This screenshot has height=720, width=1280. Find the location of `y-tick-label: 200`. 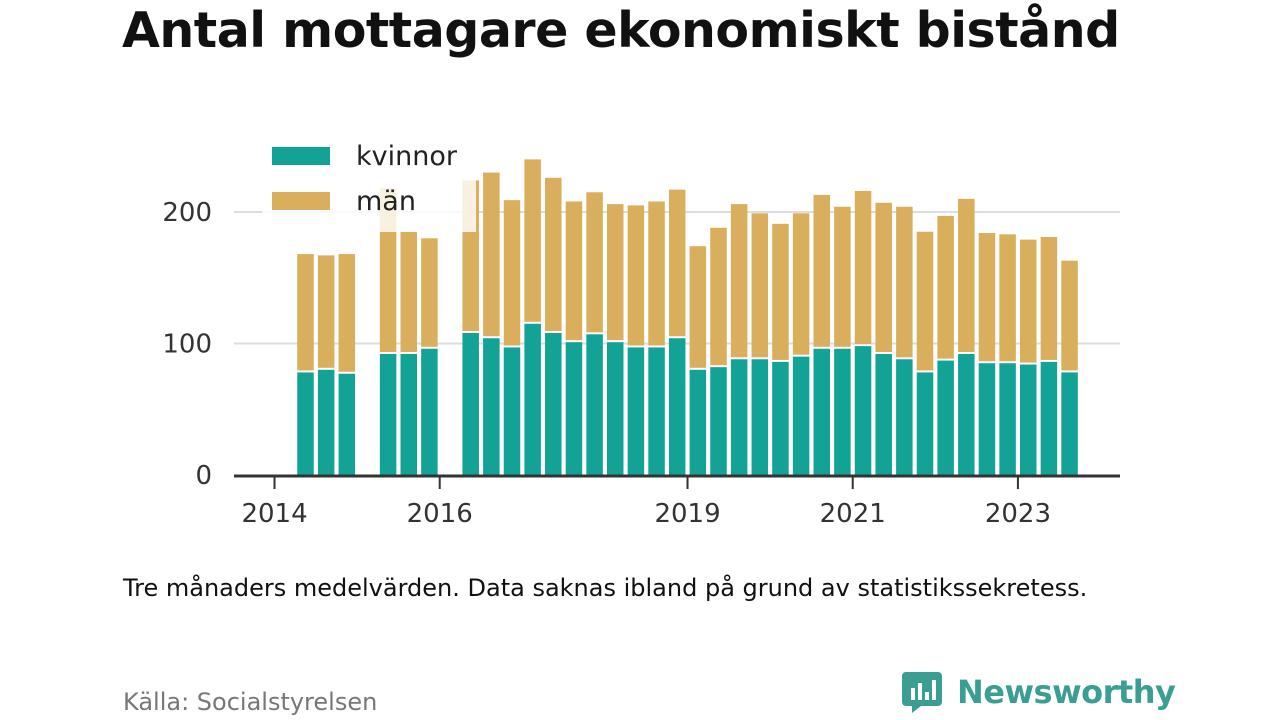

y-tick-label: 200 is located at coordinates (187, 213).